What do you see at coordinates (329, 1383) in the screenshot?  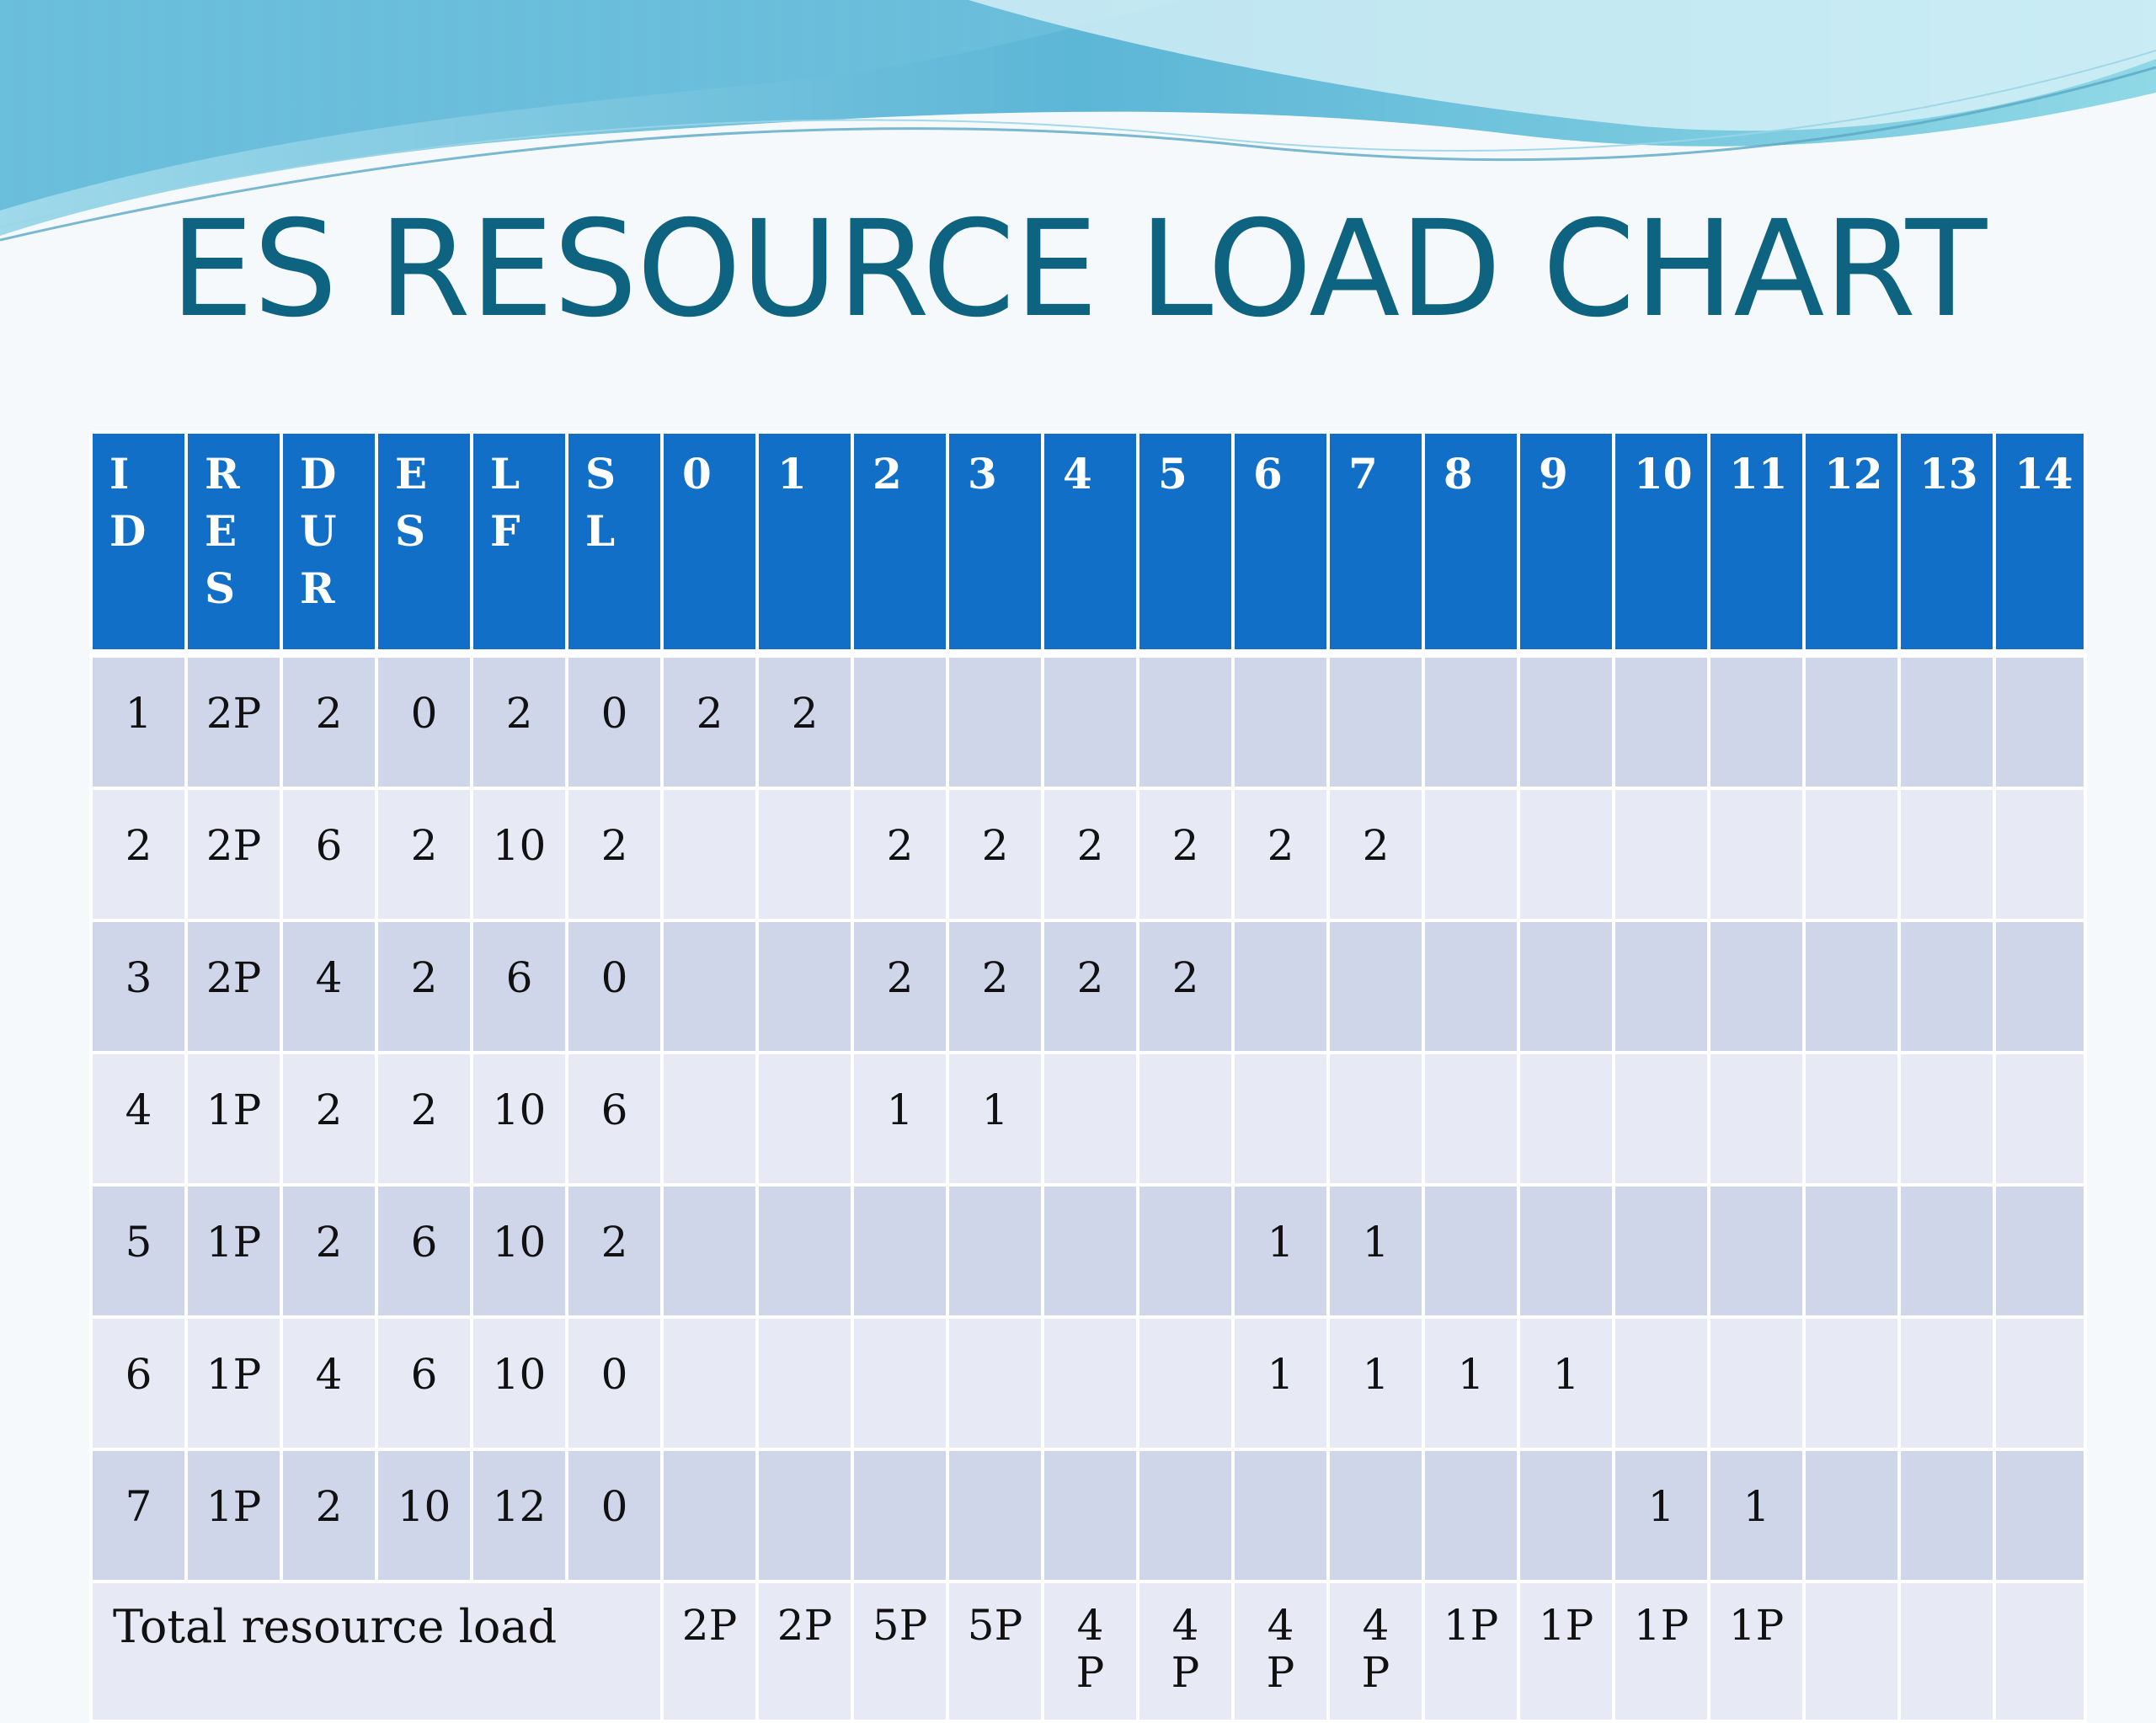 I see `cell-dur: 4` at bounding box center [329, 1383].